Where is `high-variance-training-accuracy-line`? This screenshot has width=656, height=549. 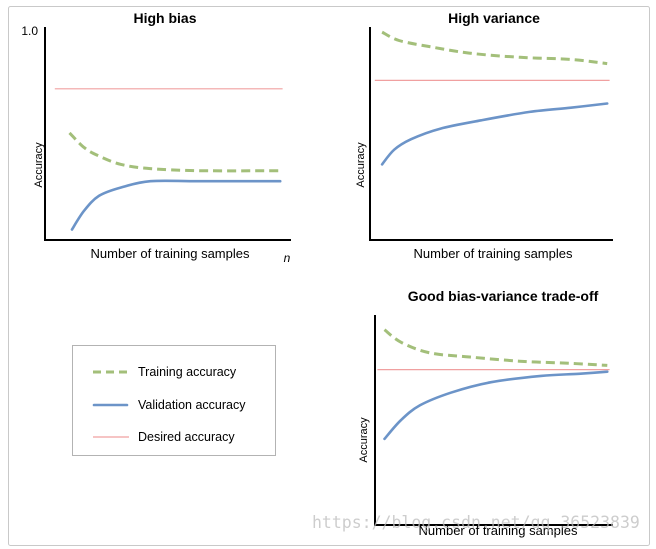 high-variance-training-accuracy-line is located at coordinates (494, 48).